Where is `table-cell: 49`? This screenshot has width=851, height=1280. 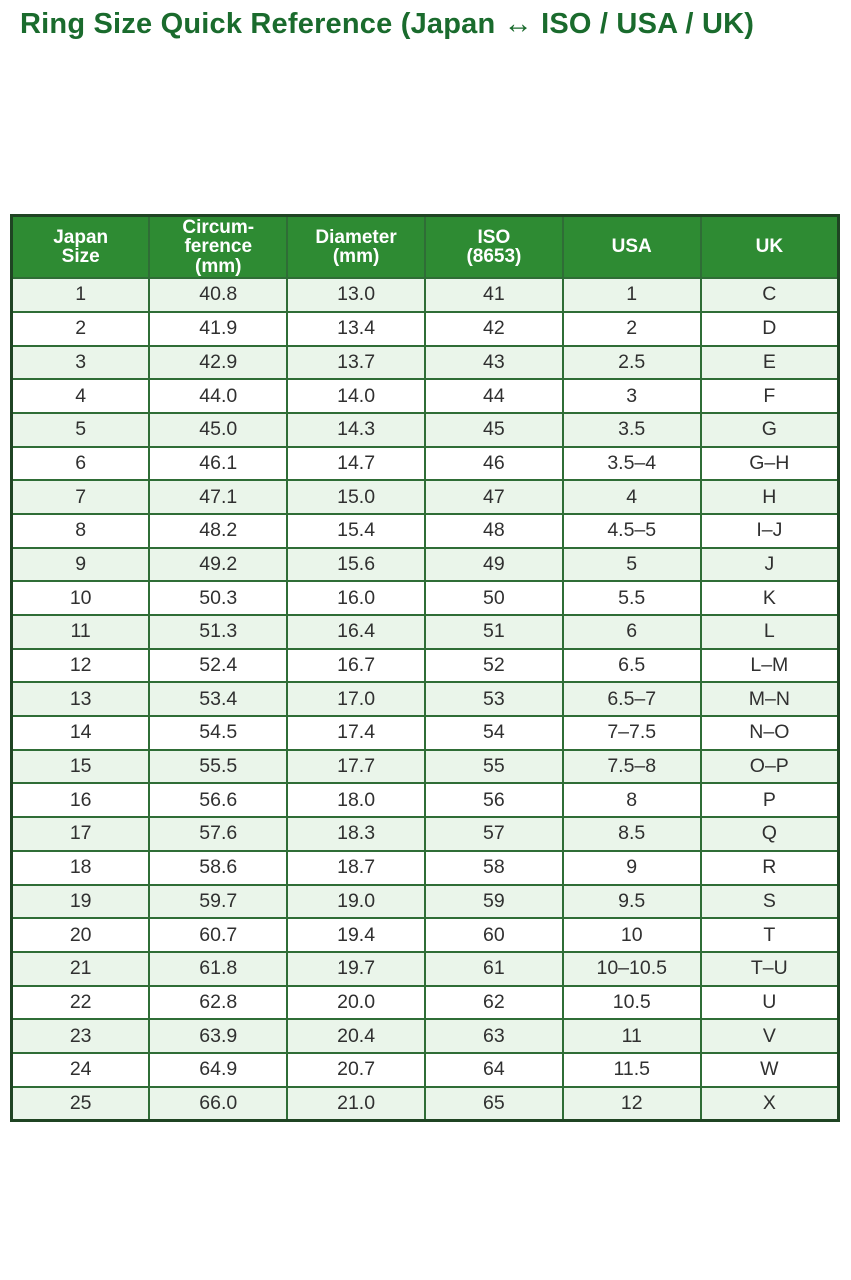 table-cell: 49 is located at coordinates (493, 564).